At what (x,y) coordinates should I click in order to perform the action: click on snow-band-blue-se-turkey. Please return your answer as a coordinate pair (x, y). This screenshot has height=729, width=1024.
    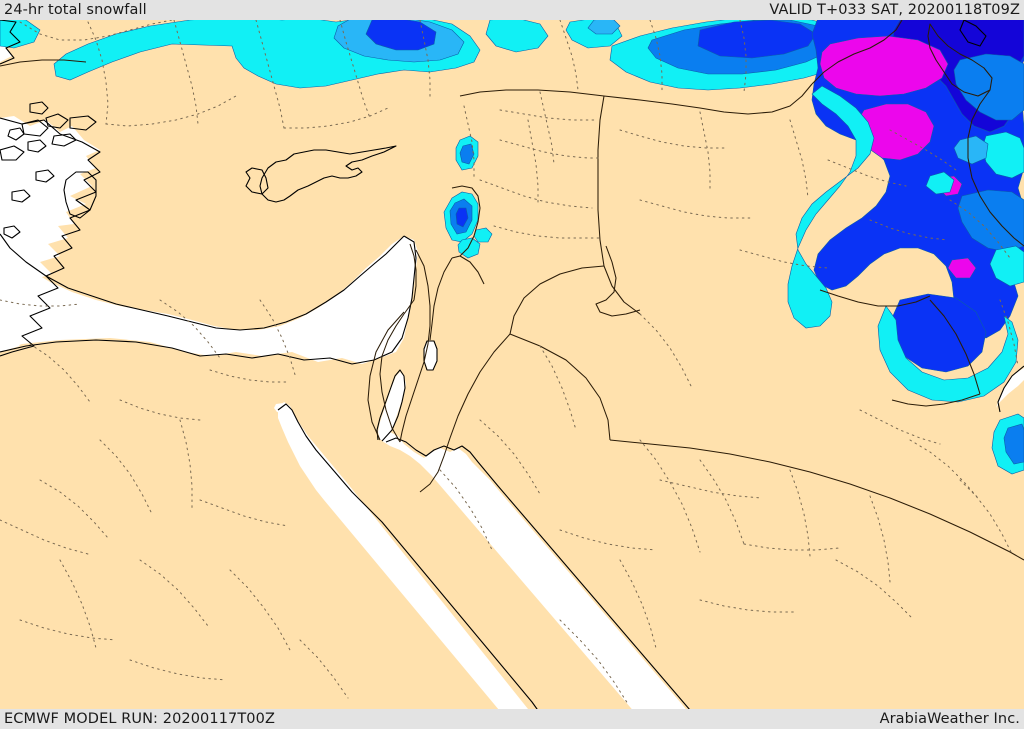
    Looking at the image, I should click on (757, 39).